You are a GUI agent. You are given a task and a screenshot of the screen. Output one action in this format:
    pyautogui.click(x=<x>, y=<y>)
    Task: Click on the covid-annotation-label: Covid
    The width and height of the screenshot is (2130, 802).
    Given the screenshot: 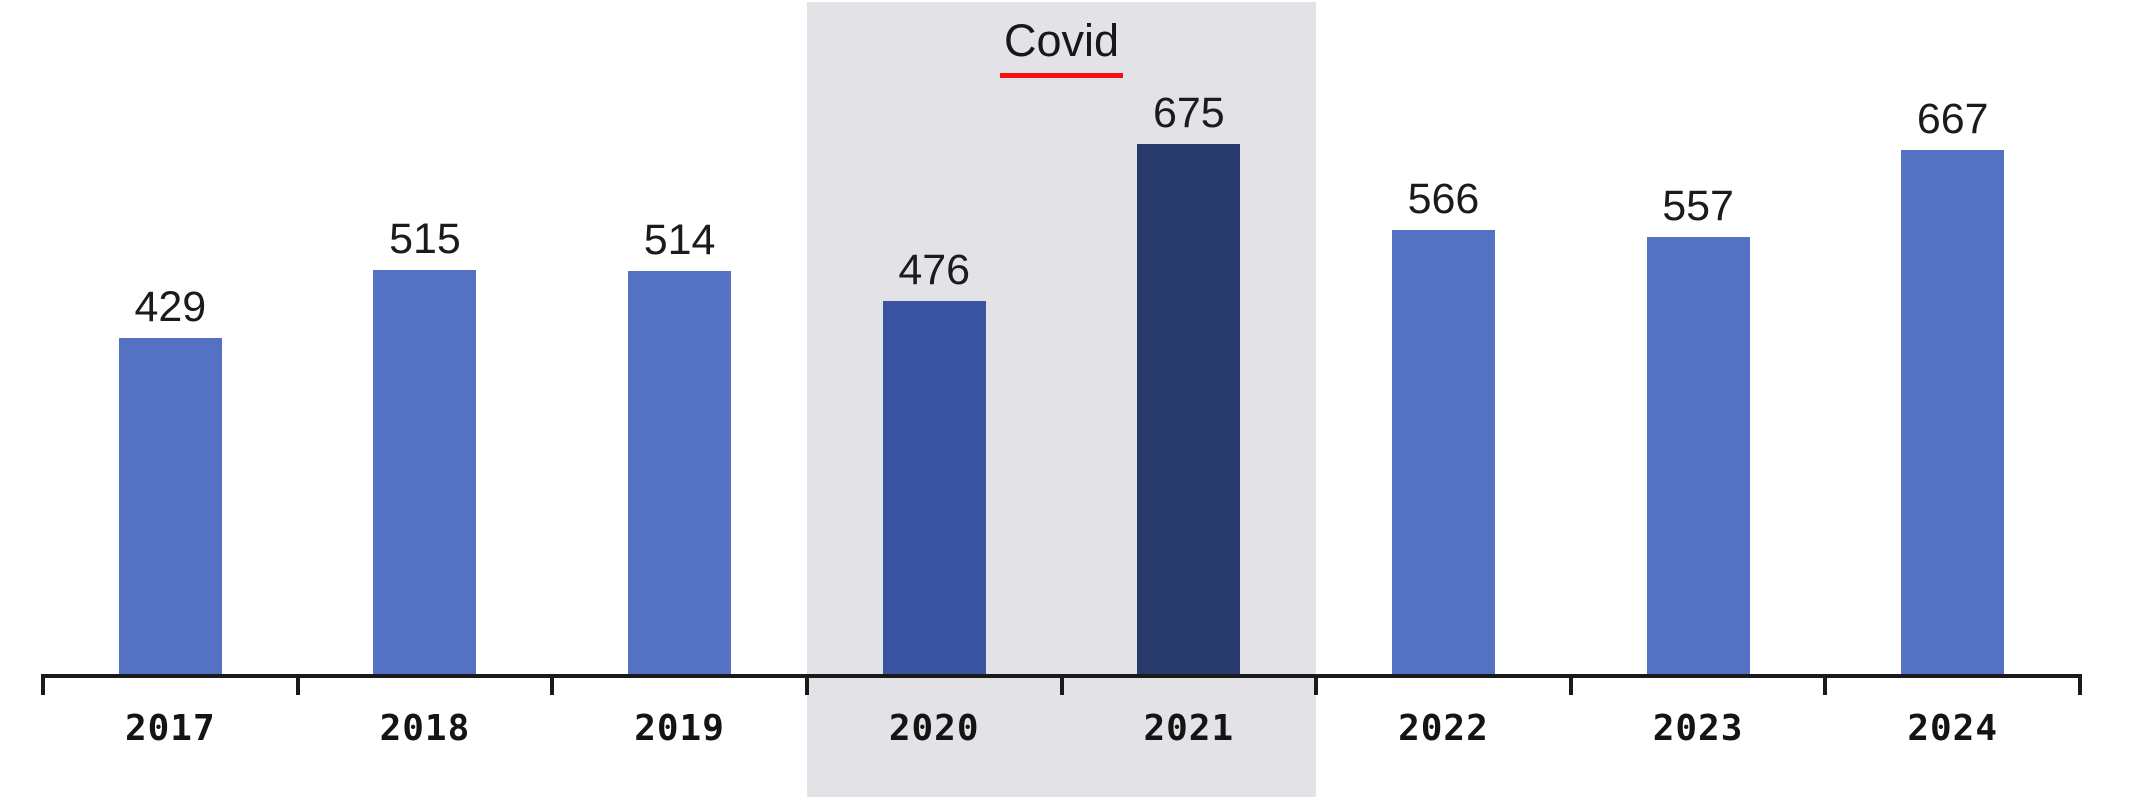 What is the action you would take?
    pyautogui.click(x=1061, y=47)
    